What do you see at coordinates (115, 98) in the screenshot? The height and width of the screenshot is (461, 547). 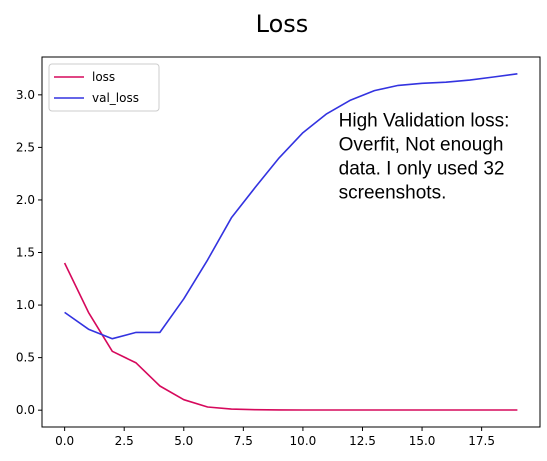 I see `legend-label-val_loss: val_loss` at bounding box center [115, 98].